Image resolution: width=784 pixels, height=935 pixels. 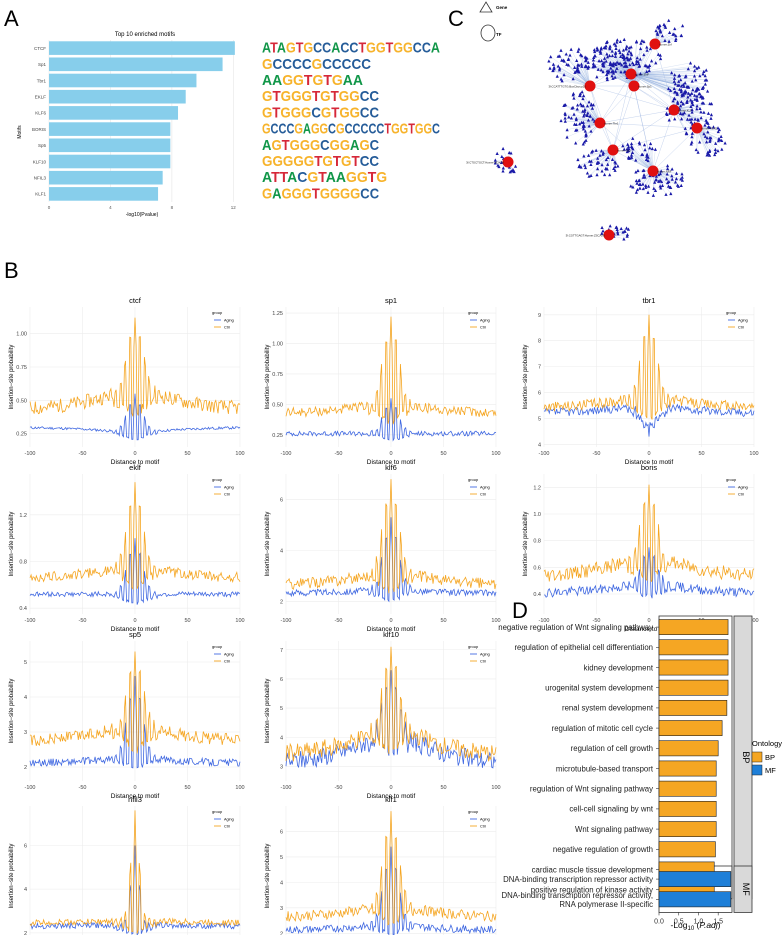 What do you see at coordinates (110, 207) in the screenshot?
I see `motif-xtick-label: 4` at bounding box center [110, 207].